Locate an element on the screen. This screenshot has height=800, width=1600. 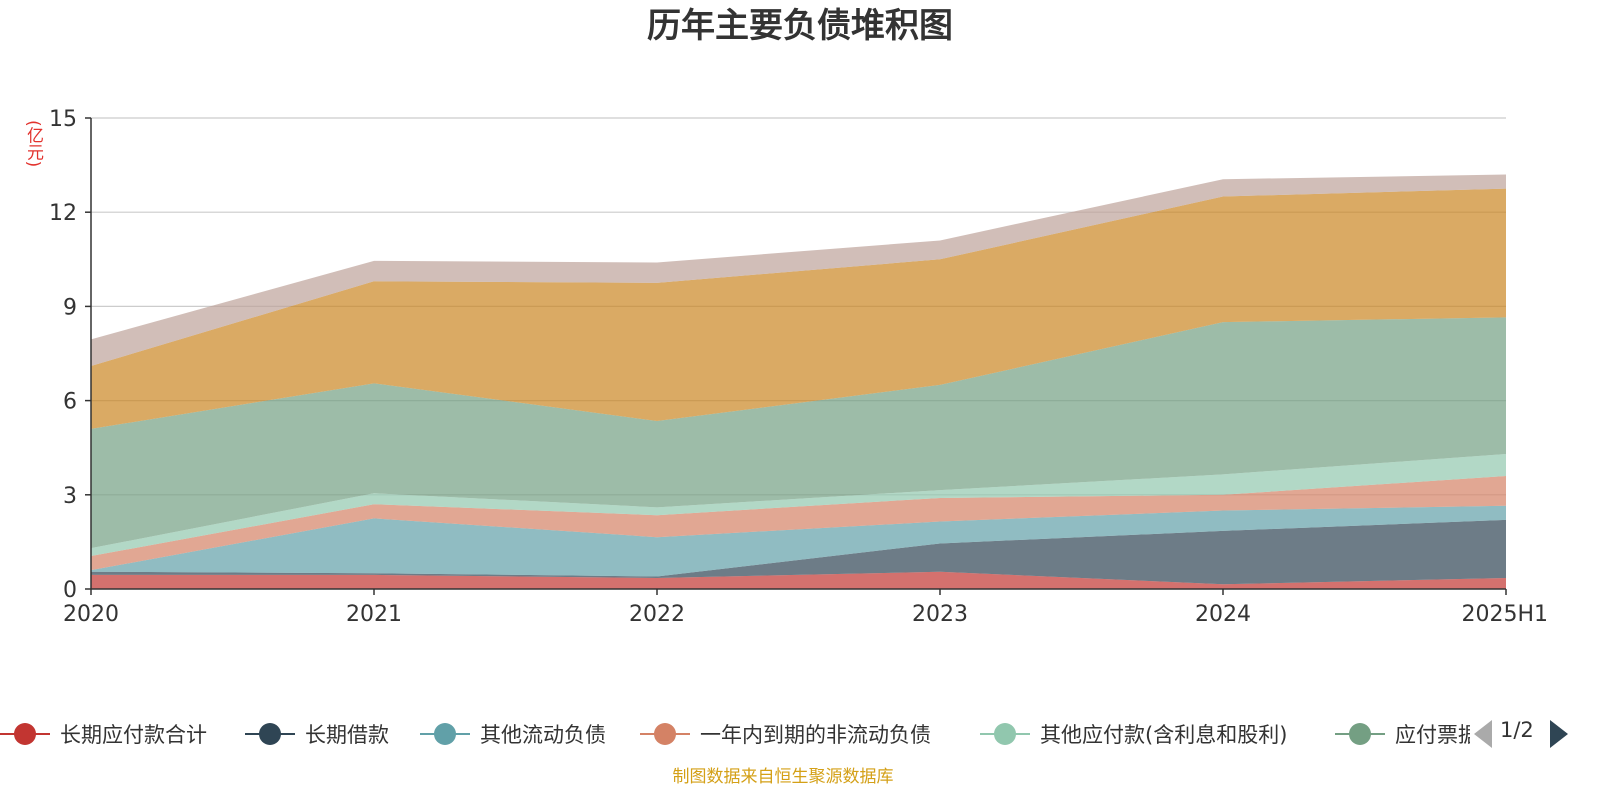
x-tick-label: 2020 is located at coordinates (91, 614).